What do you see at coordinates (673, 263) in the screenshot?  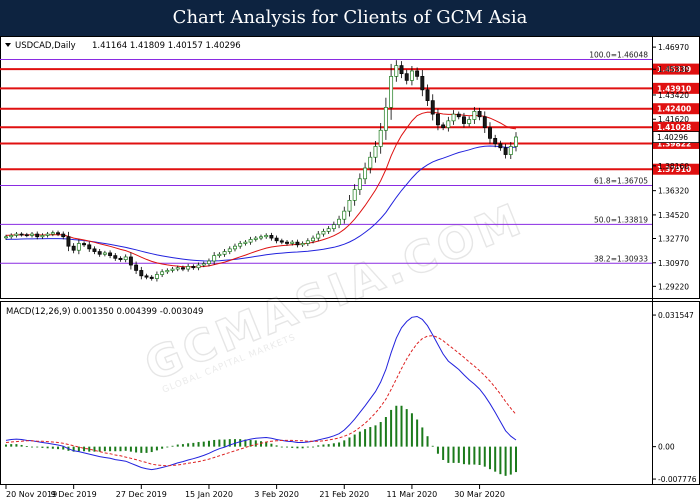 I see `price-axis-tick-label: 1.30970` at bounding box center [673, 263].